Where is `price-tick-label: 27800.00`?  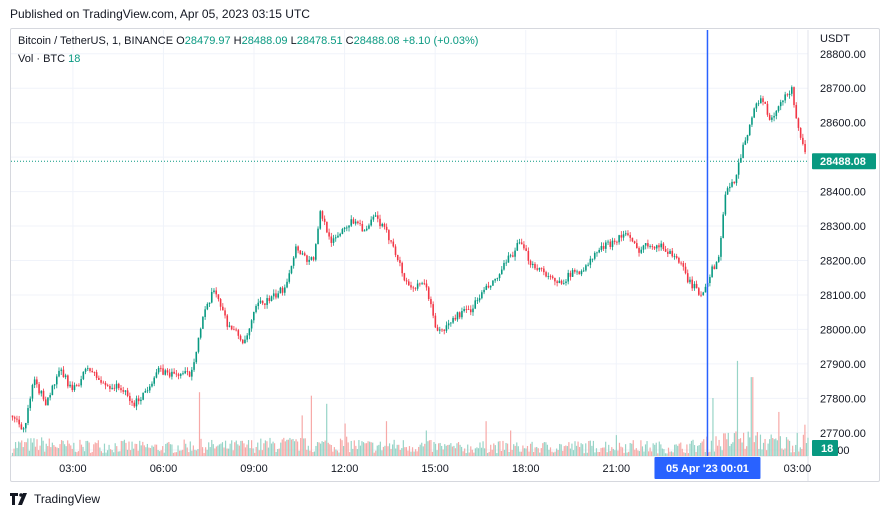 price-tick-label: 27800.00 is located at coordinates (843, 399).